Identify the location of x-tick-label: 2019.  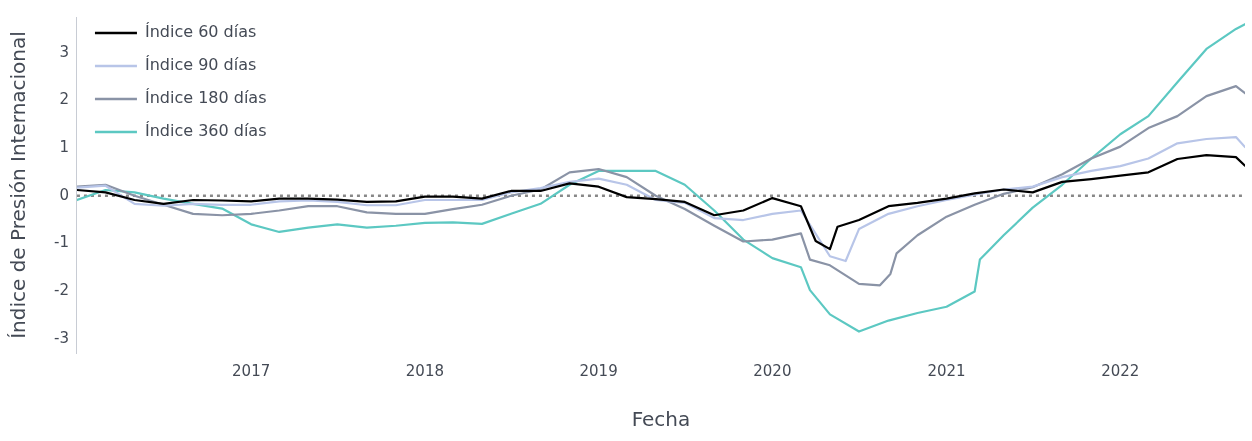
(598, 370).